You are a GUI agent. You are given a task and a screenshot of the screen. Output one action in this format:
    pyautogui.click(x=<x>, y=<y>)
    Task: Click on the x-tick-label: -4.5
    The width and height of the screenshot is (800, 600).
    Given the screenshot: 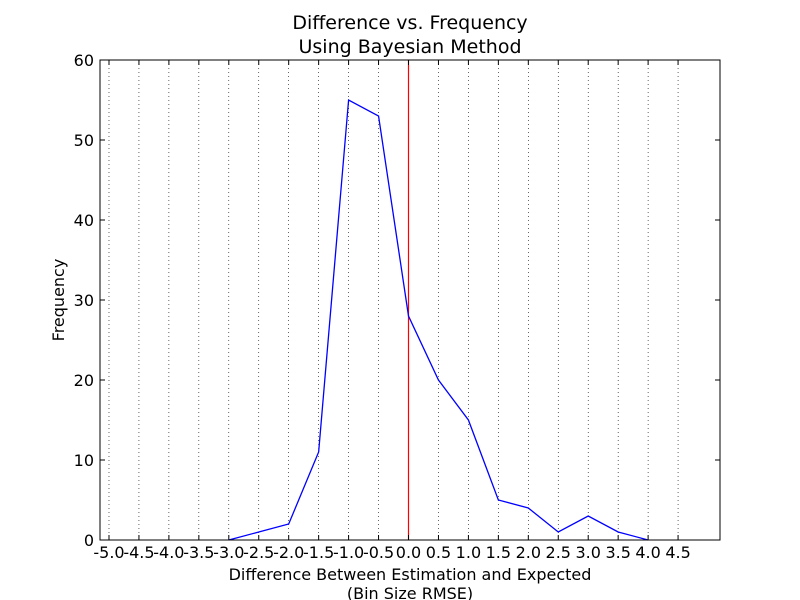 What is the action you would take?
    pyautogui.click(x=138, y=552)
    